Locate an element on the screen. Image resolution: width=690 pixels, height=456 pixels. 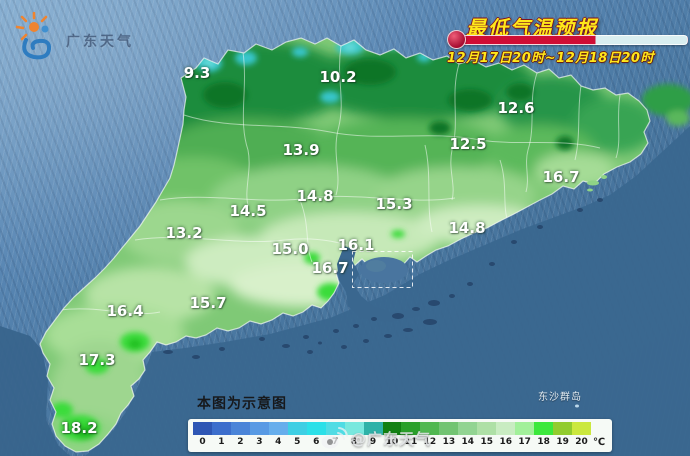
temp-label: 15.3 is located at coordinates (394, 204).